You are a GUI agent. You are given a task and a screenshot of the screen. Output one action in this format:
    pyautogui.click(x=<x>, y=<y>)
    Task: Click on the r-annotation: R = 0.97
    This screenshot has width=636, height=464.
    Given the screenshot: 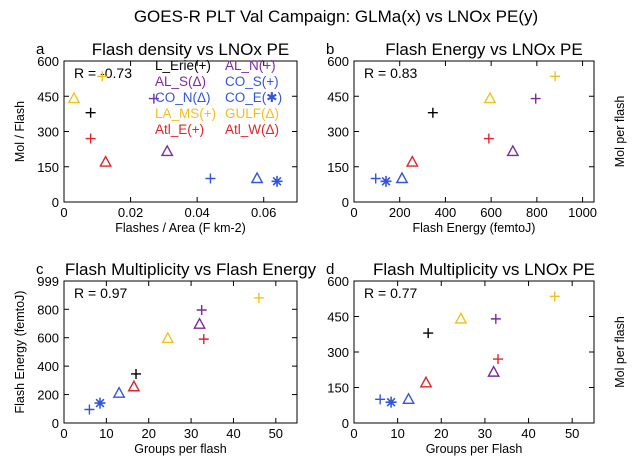 What is the action you would take?
    pyautogui.click(x=101, y=293)
    